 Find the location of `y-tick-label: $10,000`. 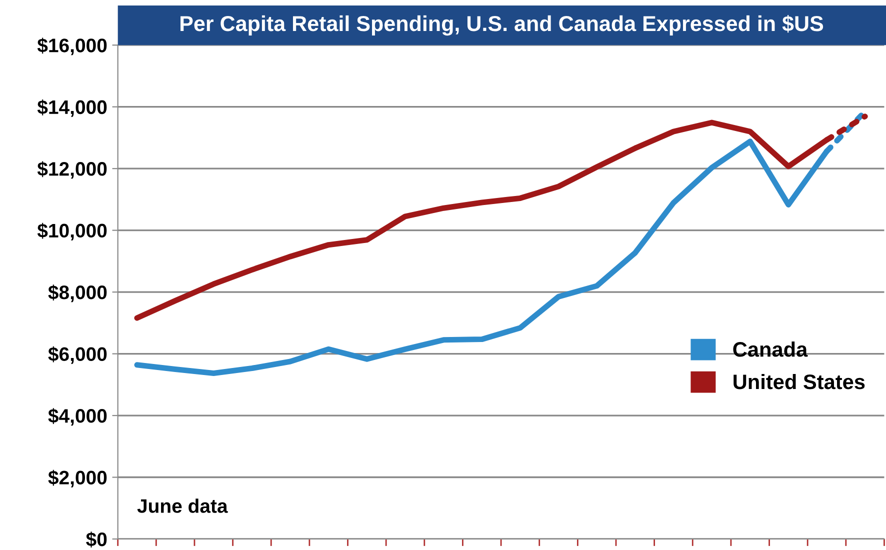

y-tick-label: $10,000 is located at coordinates (72, 231).